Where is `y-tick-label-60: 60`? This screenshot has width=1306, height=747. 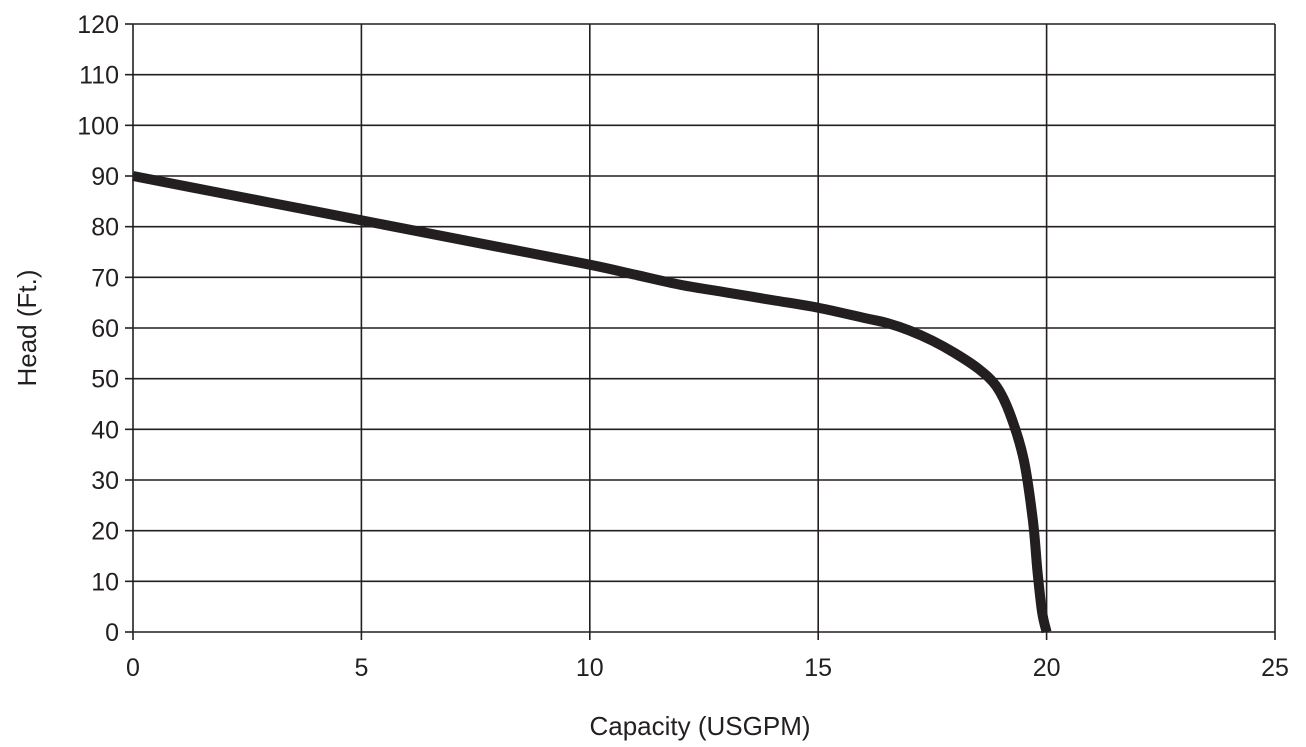
y-tick-label-60: 60 is located at coordinates (105, 329).